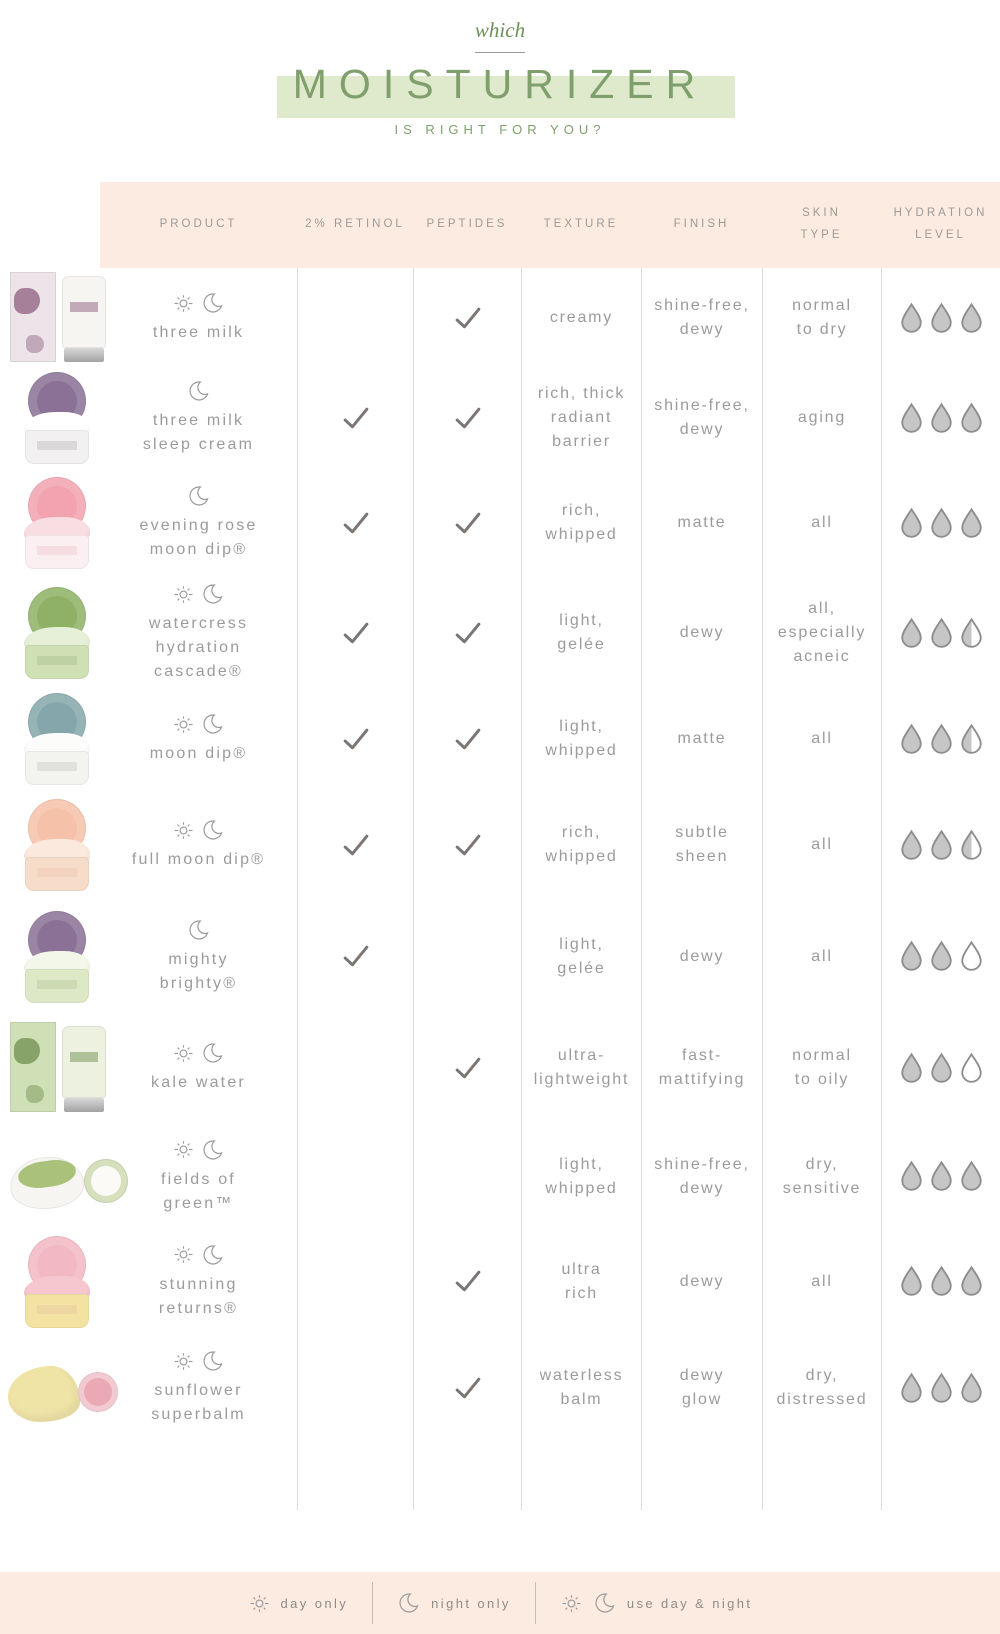  Describe the element at coordinates (198, 1296) in the screenshot. I see `product-name: stunning returns®` at that location.